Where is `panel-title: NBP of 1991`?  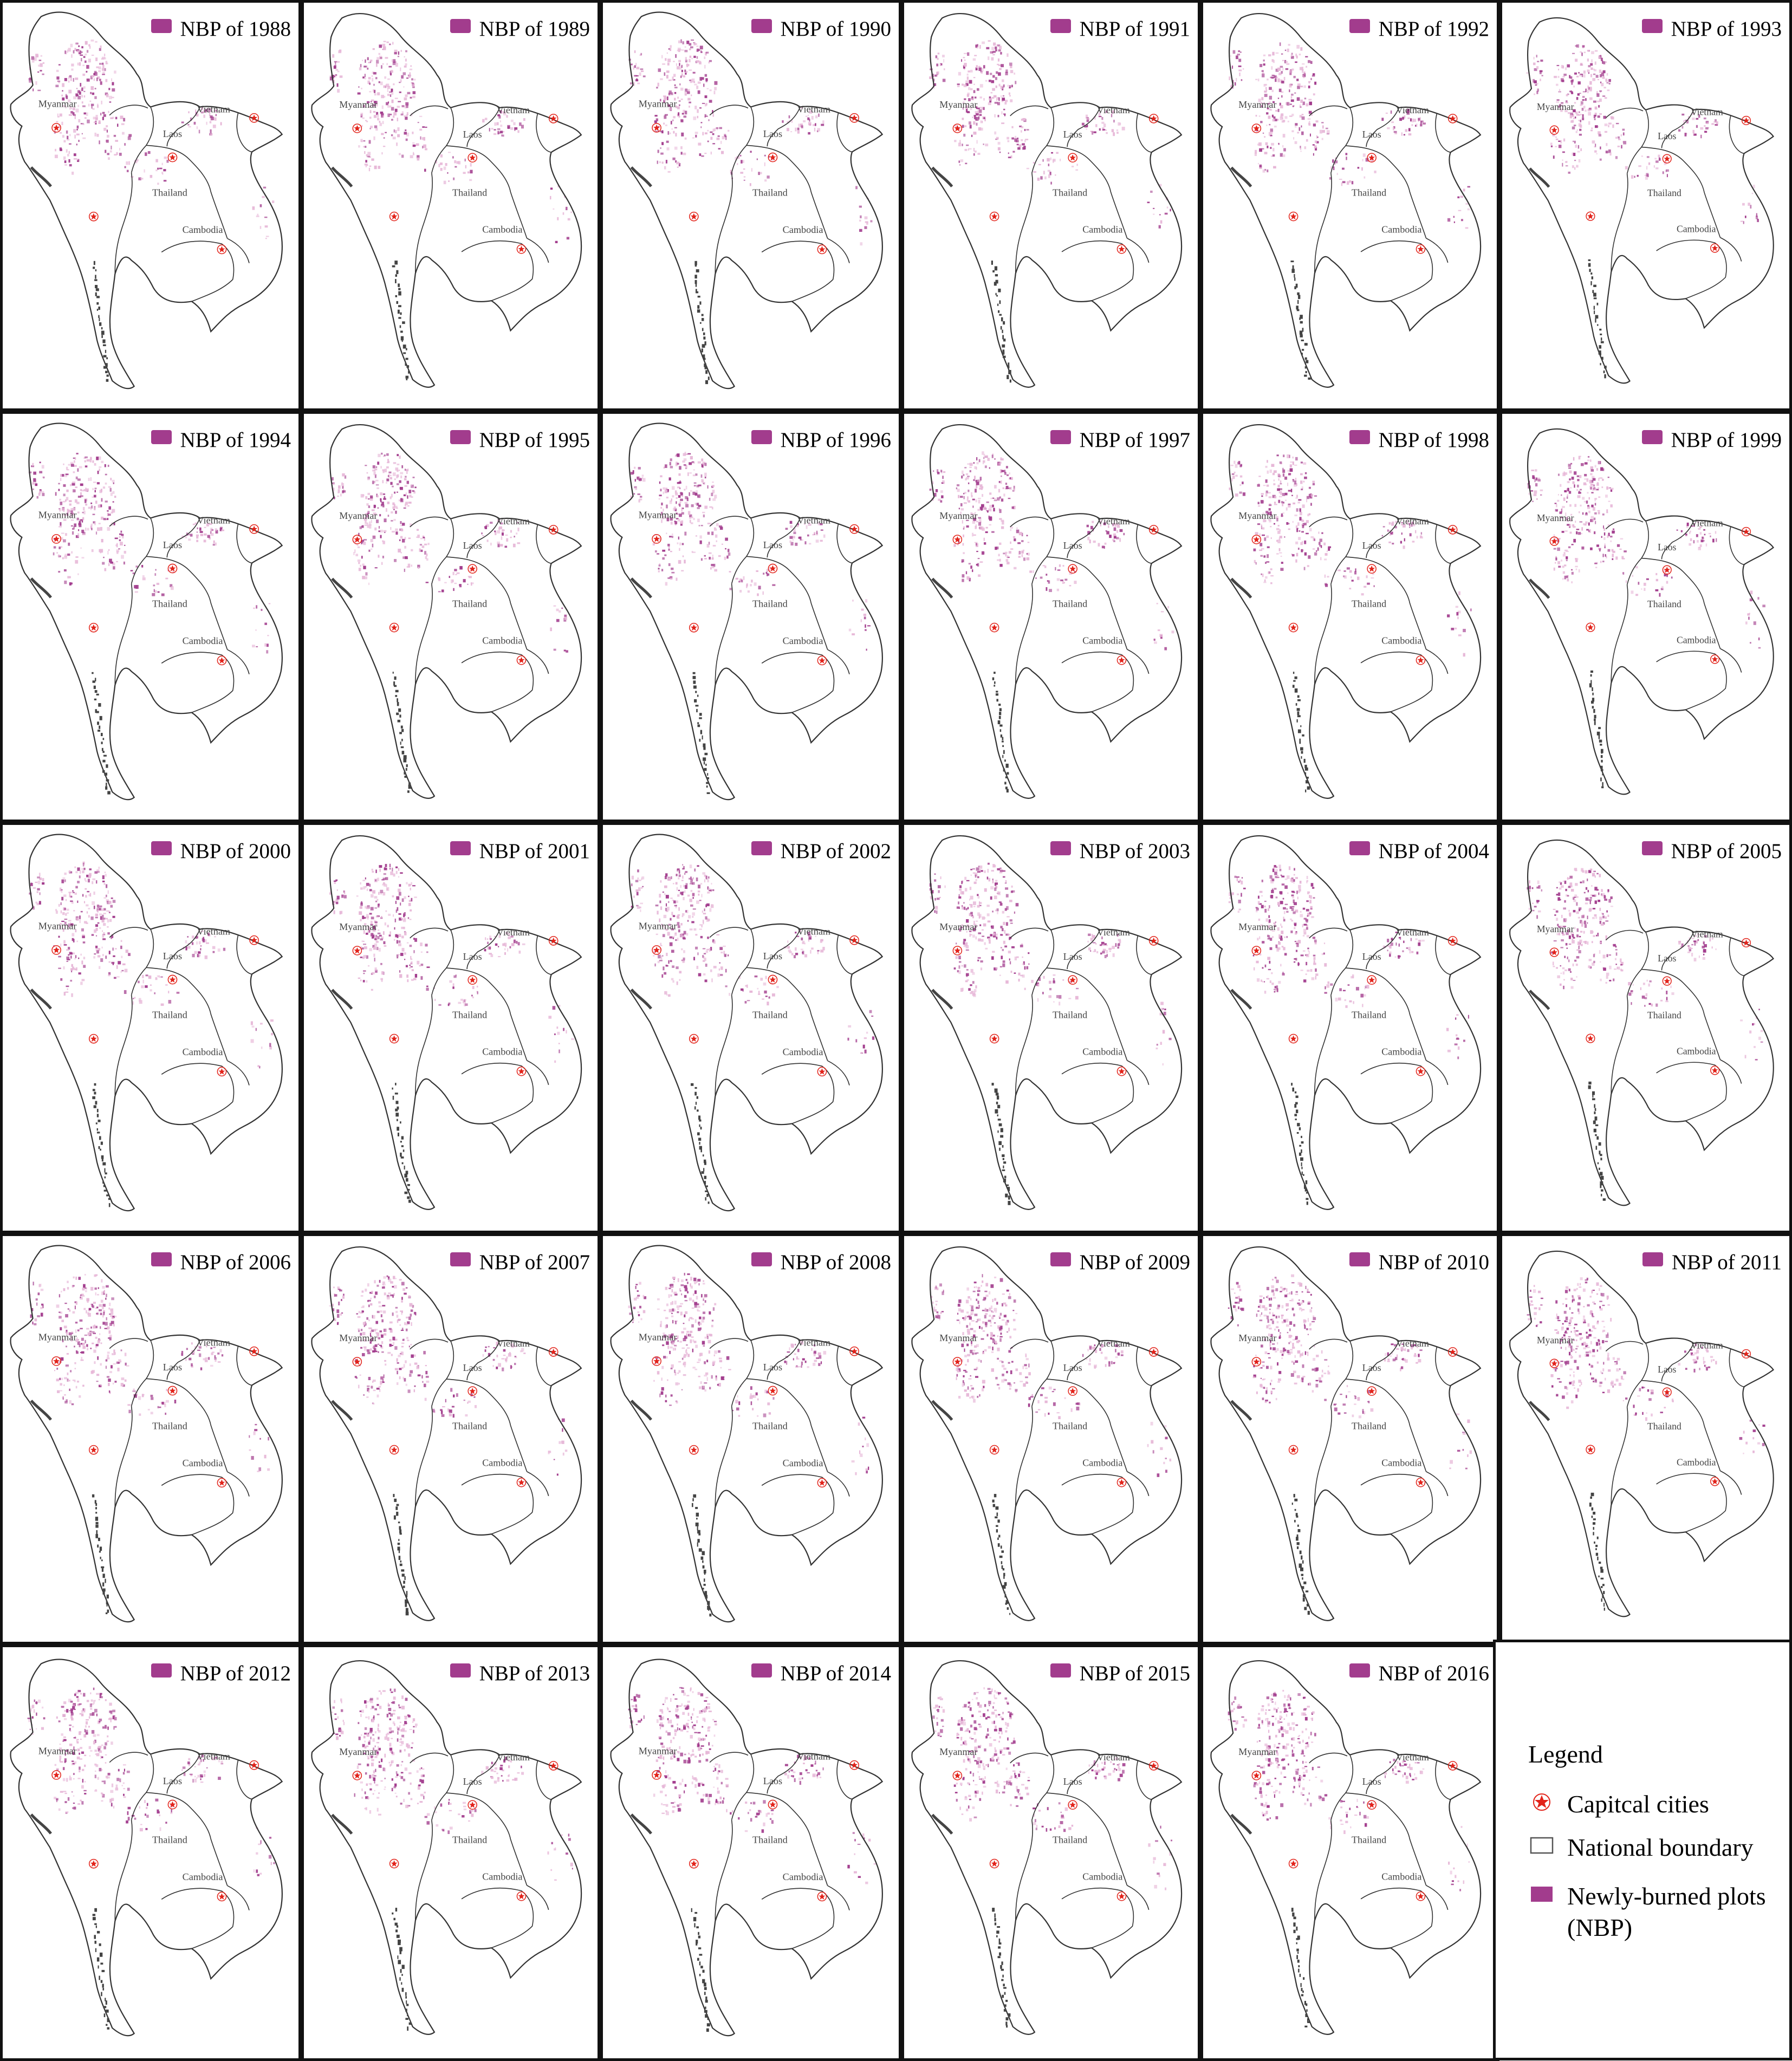 panel-title: NBP of 1991 is located at coordinates (1134, 29).